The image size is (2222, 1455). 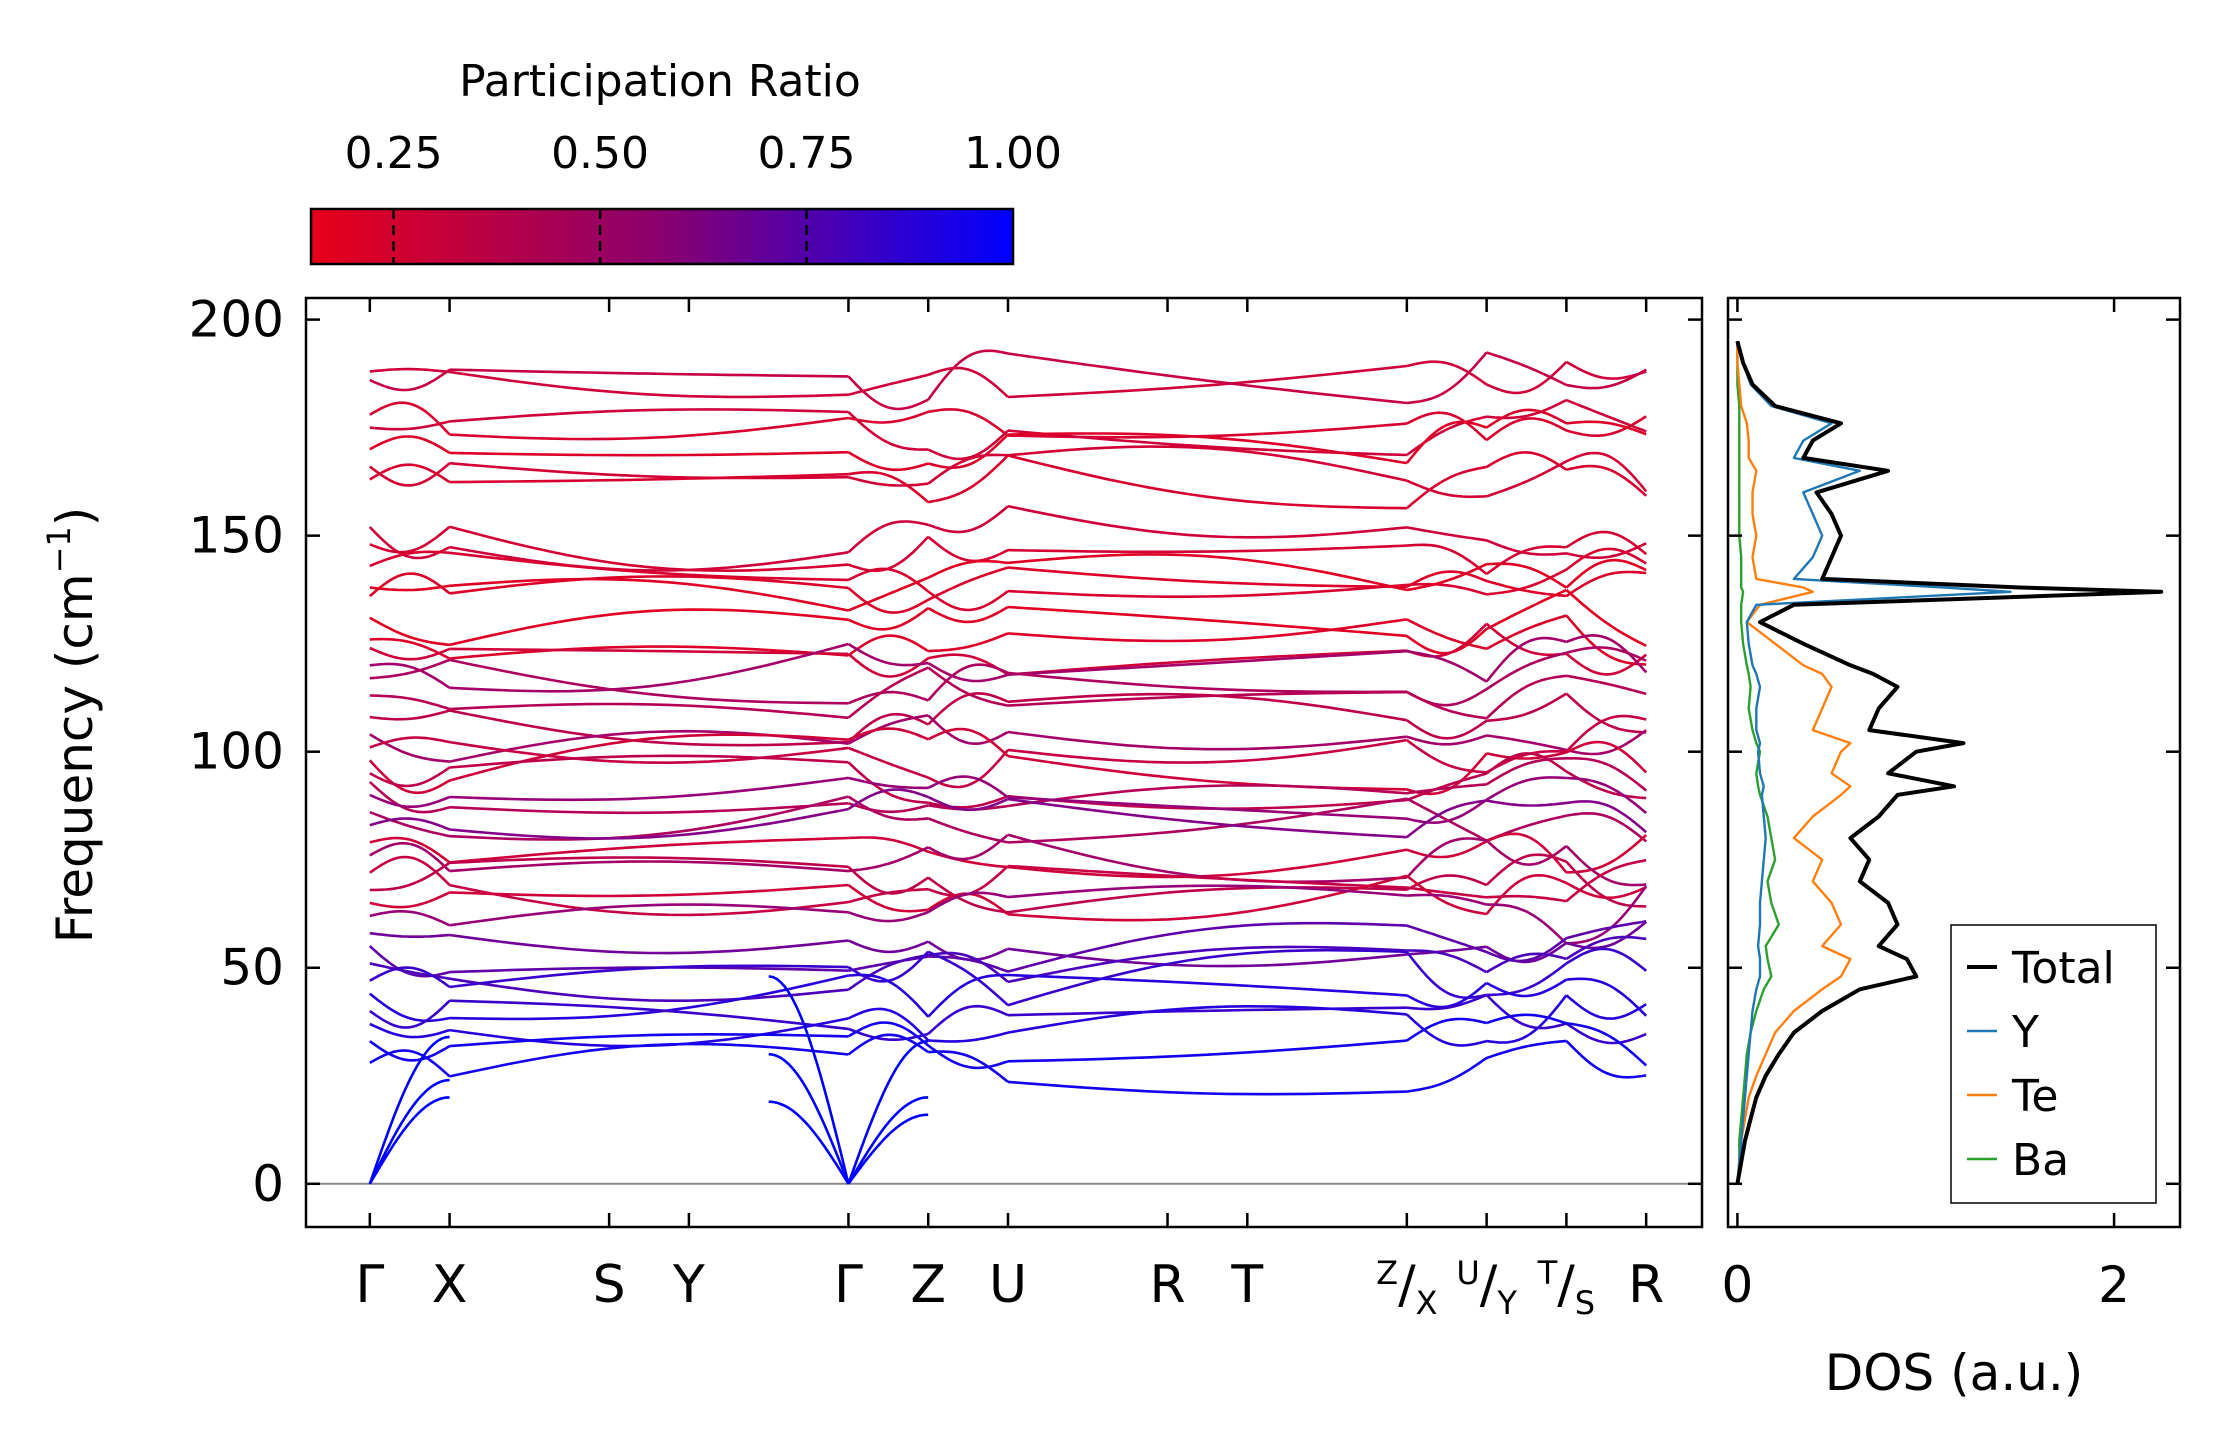 I want to click on colorbar-tick-label: 0.50, so click(x=600, y=153).